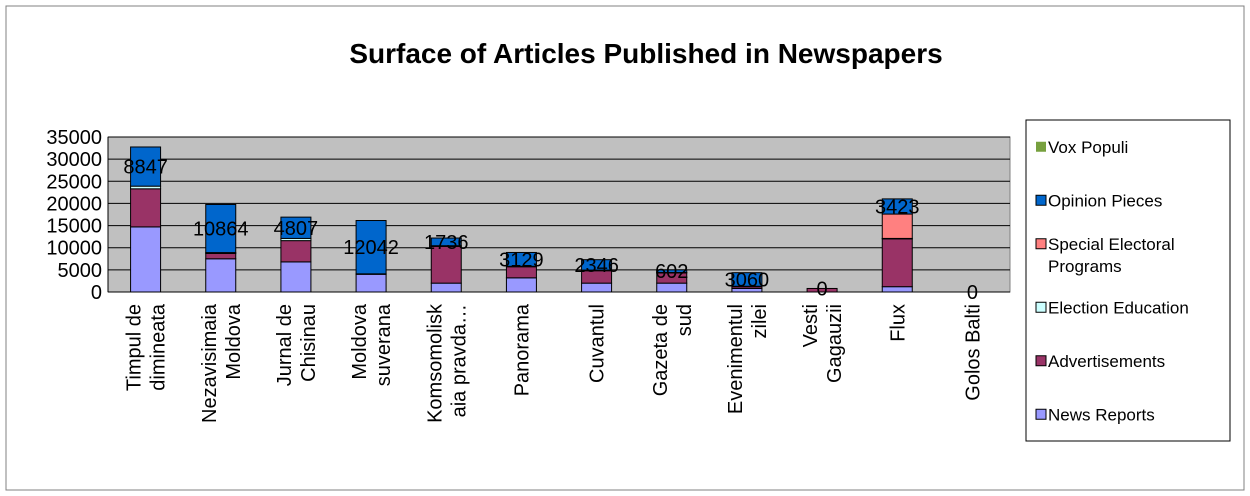 This screenshot has height=496, width=1250. Describe the element at coordinates (147, 347) in the screenshot. I see `x-tick-label: Timpul de dimineata` at that location.